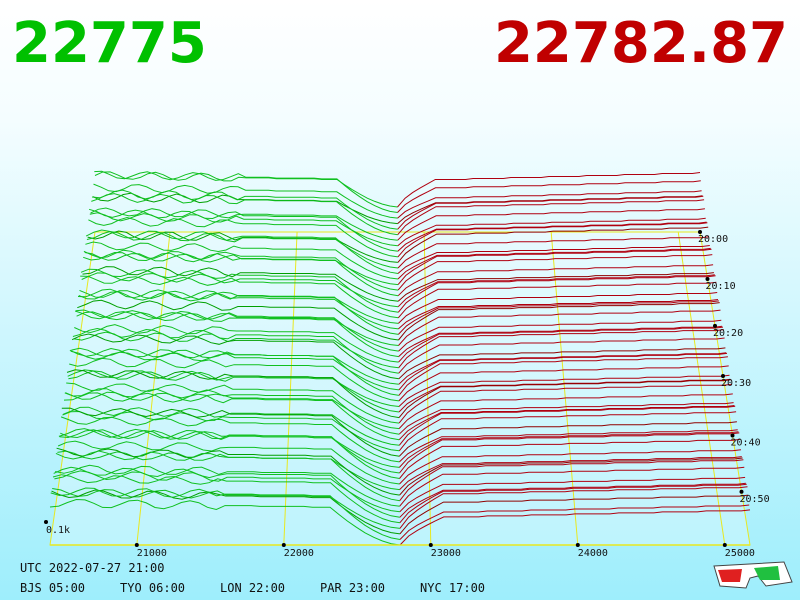 This screenshot has width=800, height=600. What do you see at coordinates (452, 588) in the screenshot?
I see `city-time: NYC 17:00` at bounding box center [452, 588].